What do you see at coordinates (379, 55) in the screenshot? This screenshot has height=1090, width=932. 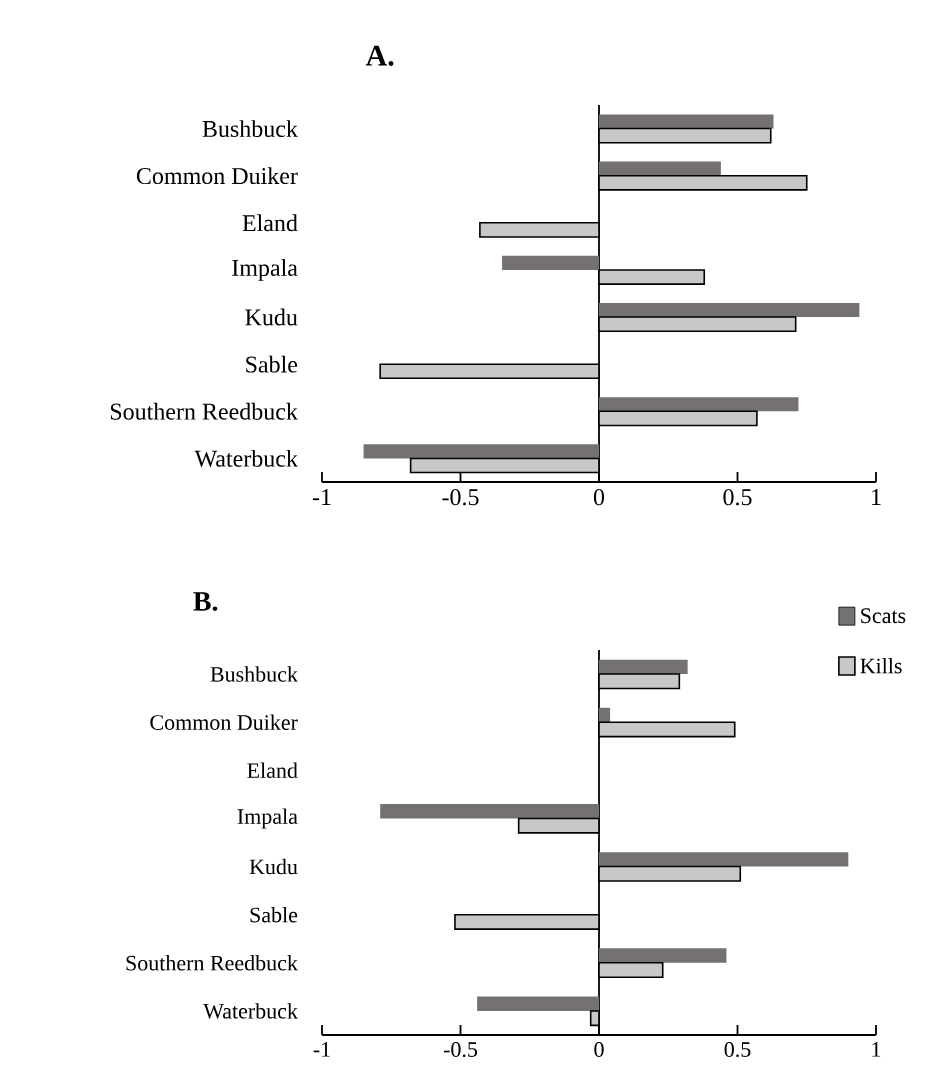 I see `chart-title: A.` at bounding box center [379, 55].